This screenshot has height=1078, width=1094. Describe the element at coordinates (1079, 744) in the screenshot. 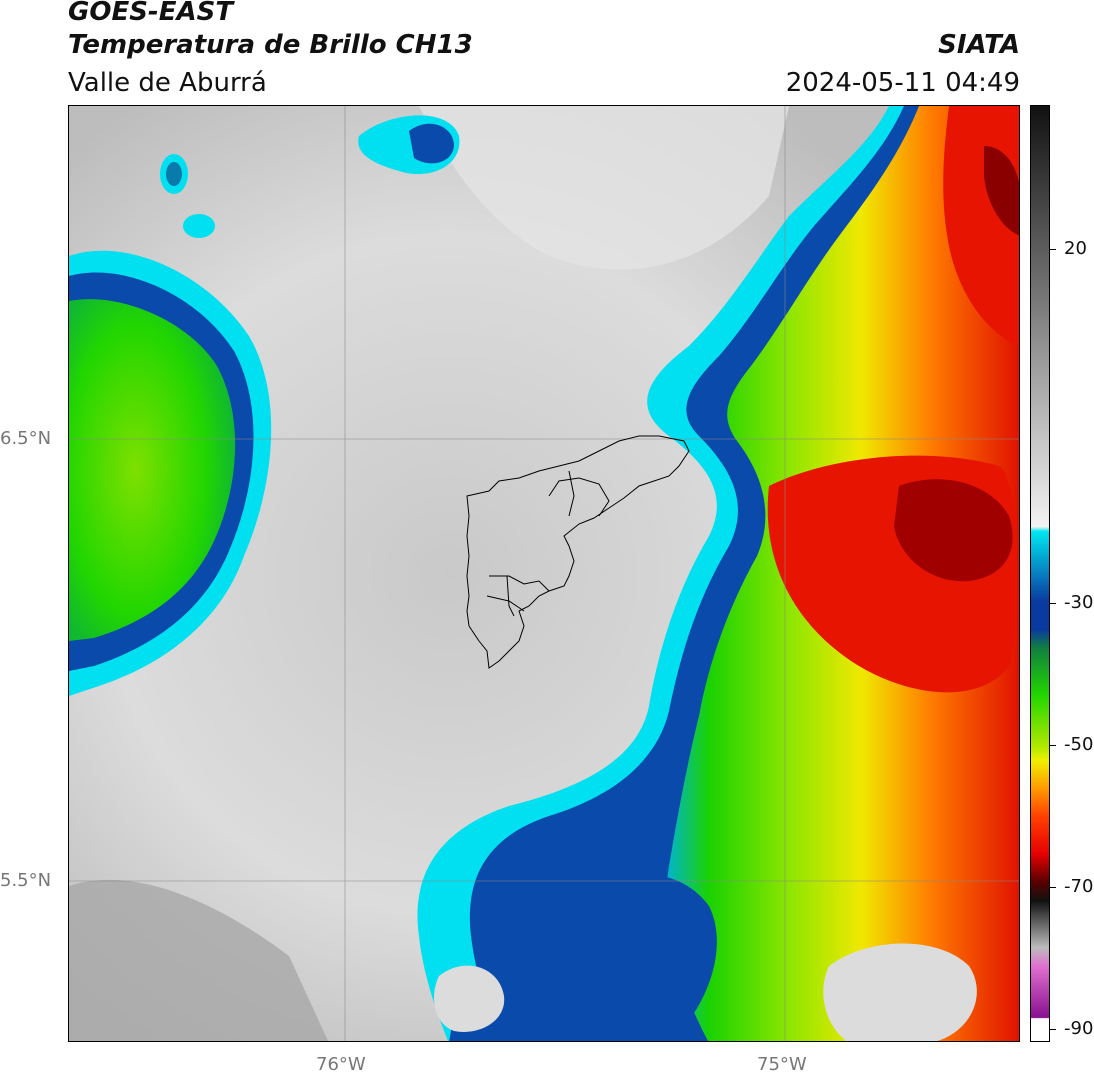

I see `colorbar-label-minus50: -50` at that location.